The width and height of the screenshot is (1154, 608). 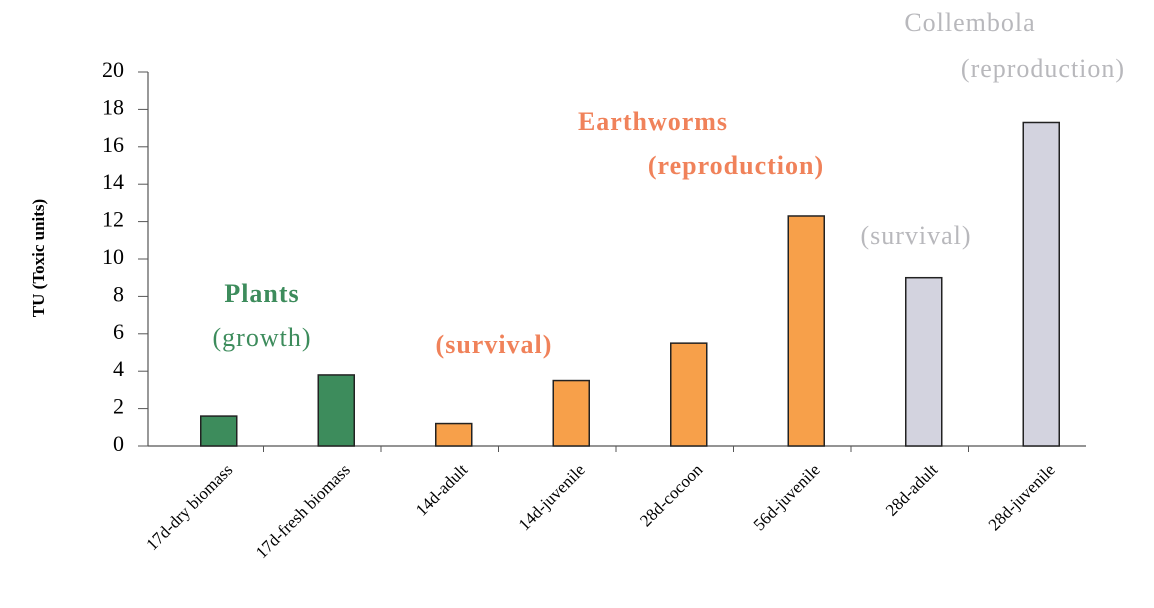 What do you see at coordinates (442, 490) in the screenshot?
I see `x-tick-label: 14d-adult` at bounding box center [442, 490].